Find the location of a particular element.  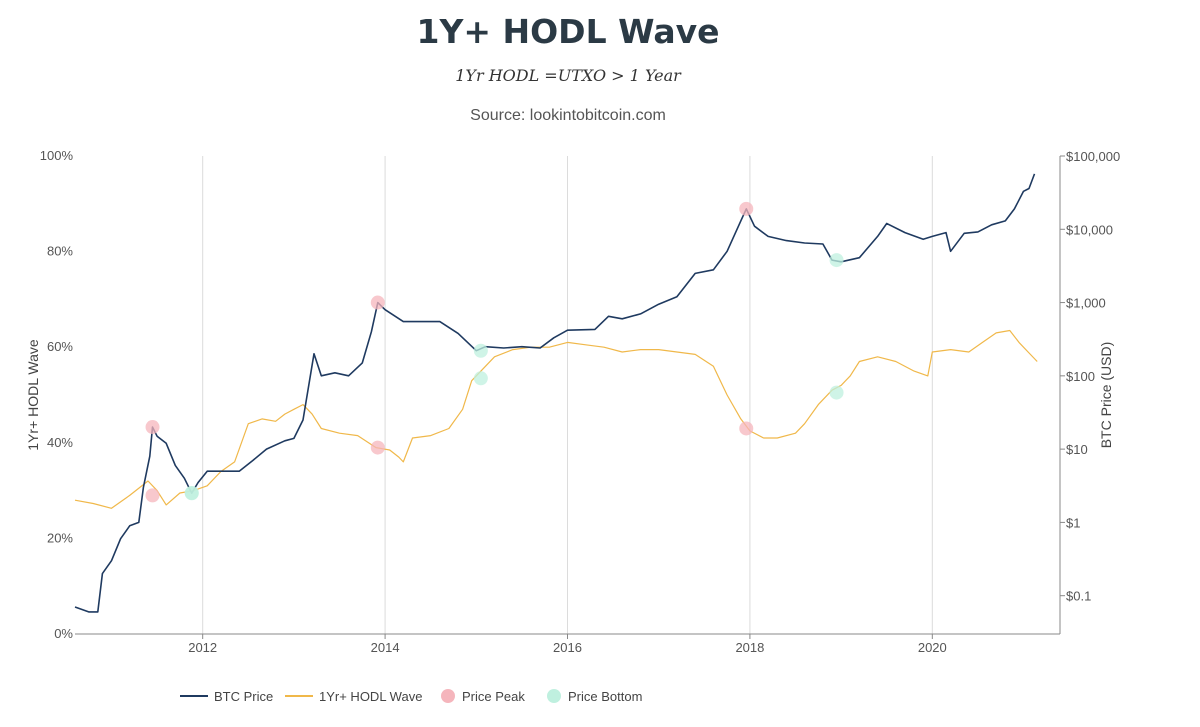

y-right-tick-label-5: $10,000 is located at coordinates (1089, 229).